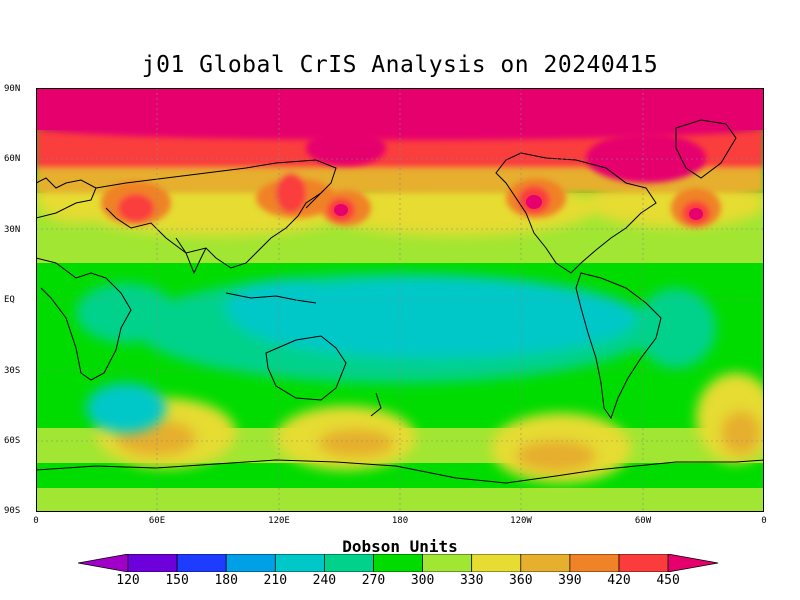 Image resolution: width=800 pixels, height=600 pixels. Describe the element at coordinates (693, 563) in the screenshot. I see `colorbar-high-arrow` at that location.